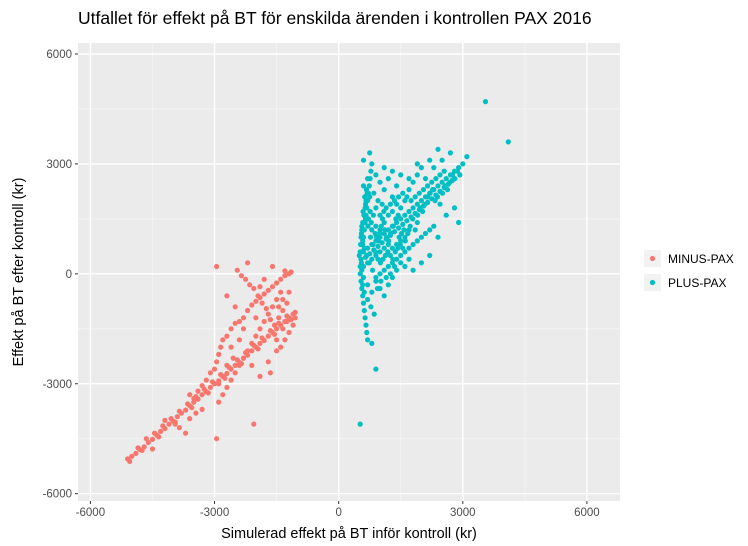 The image size is (748, 546). I want to click on y-tick-label: 3000, so click(59, 165).